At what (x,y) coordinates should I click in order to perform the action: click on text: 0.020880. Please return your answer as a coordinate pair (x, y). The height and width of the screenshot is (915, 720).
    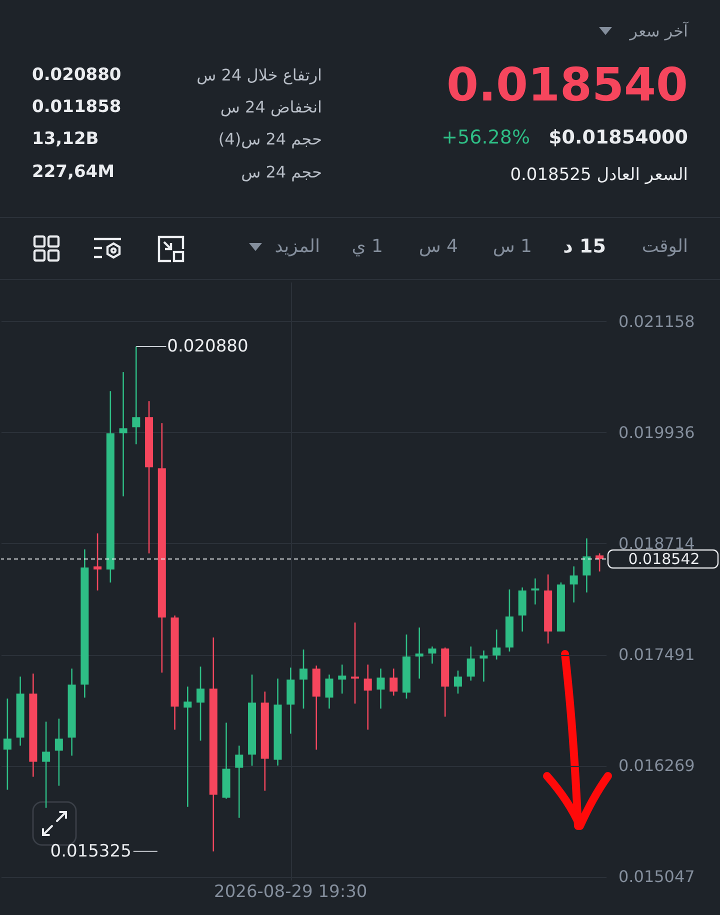
    Looking at the image, I should click on (77, 75).